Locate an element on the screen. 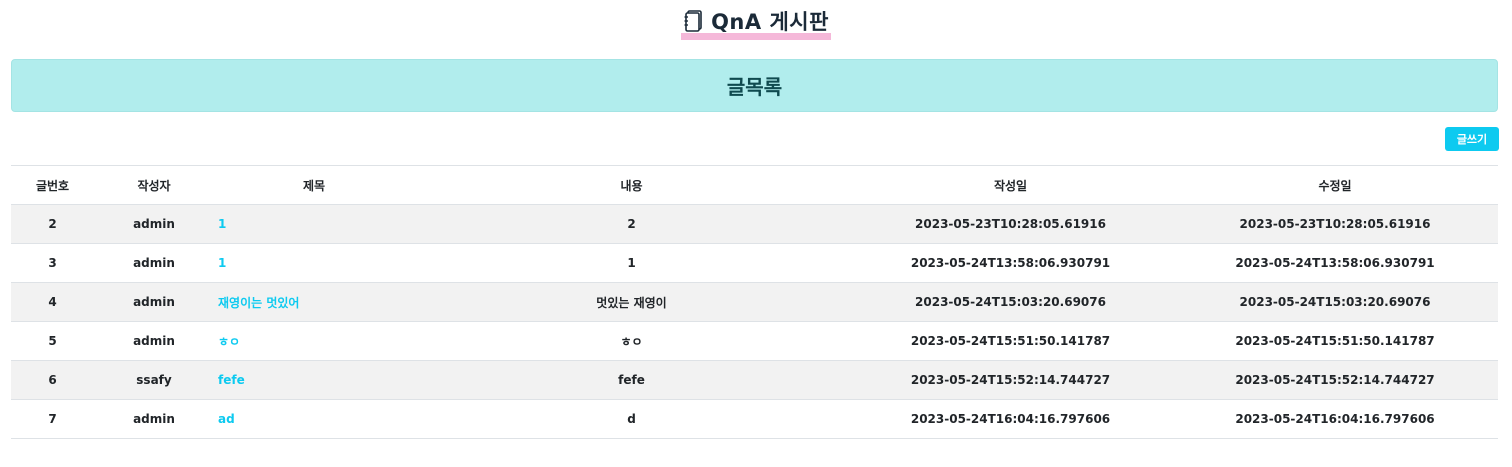 This screenshot has width=1512, height=467. notebook-icon is located at coordinates (694, 21).